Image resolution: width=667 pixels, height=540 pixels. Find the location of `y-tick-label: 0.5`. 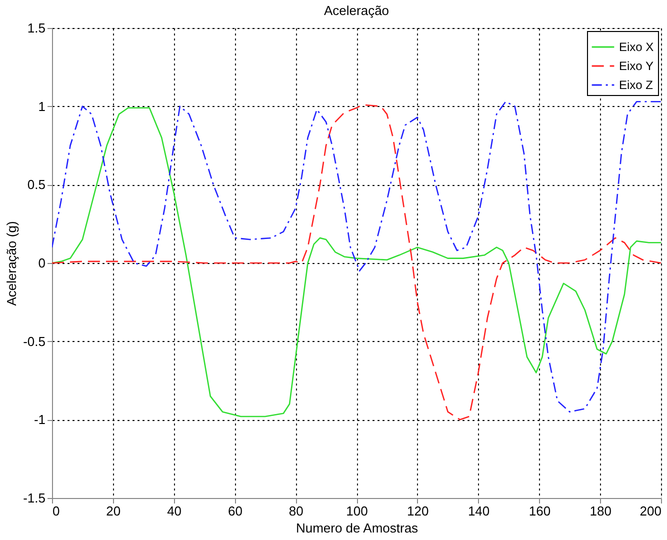

y-tick-label: 0.5 is located at coordinates (36, 184).